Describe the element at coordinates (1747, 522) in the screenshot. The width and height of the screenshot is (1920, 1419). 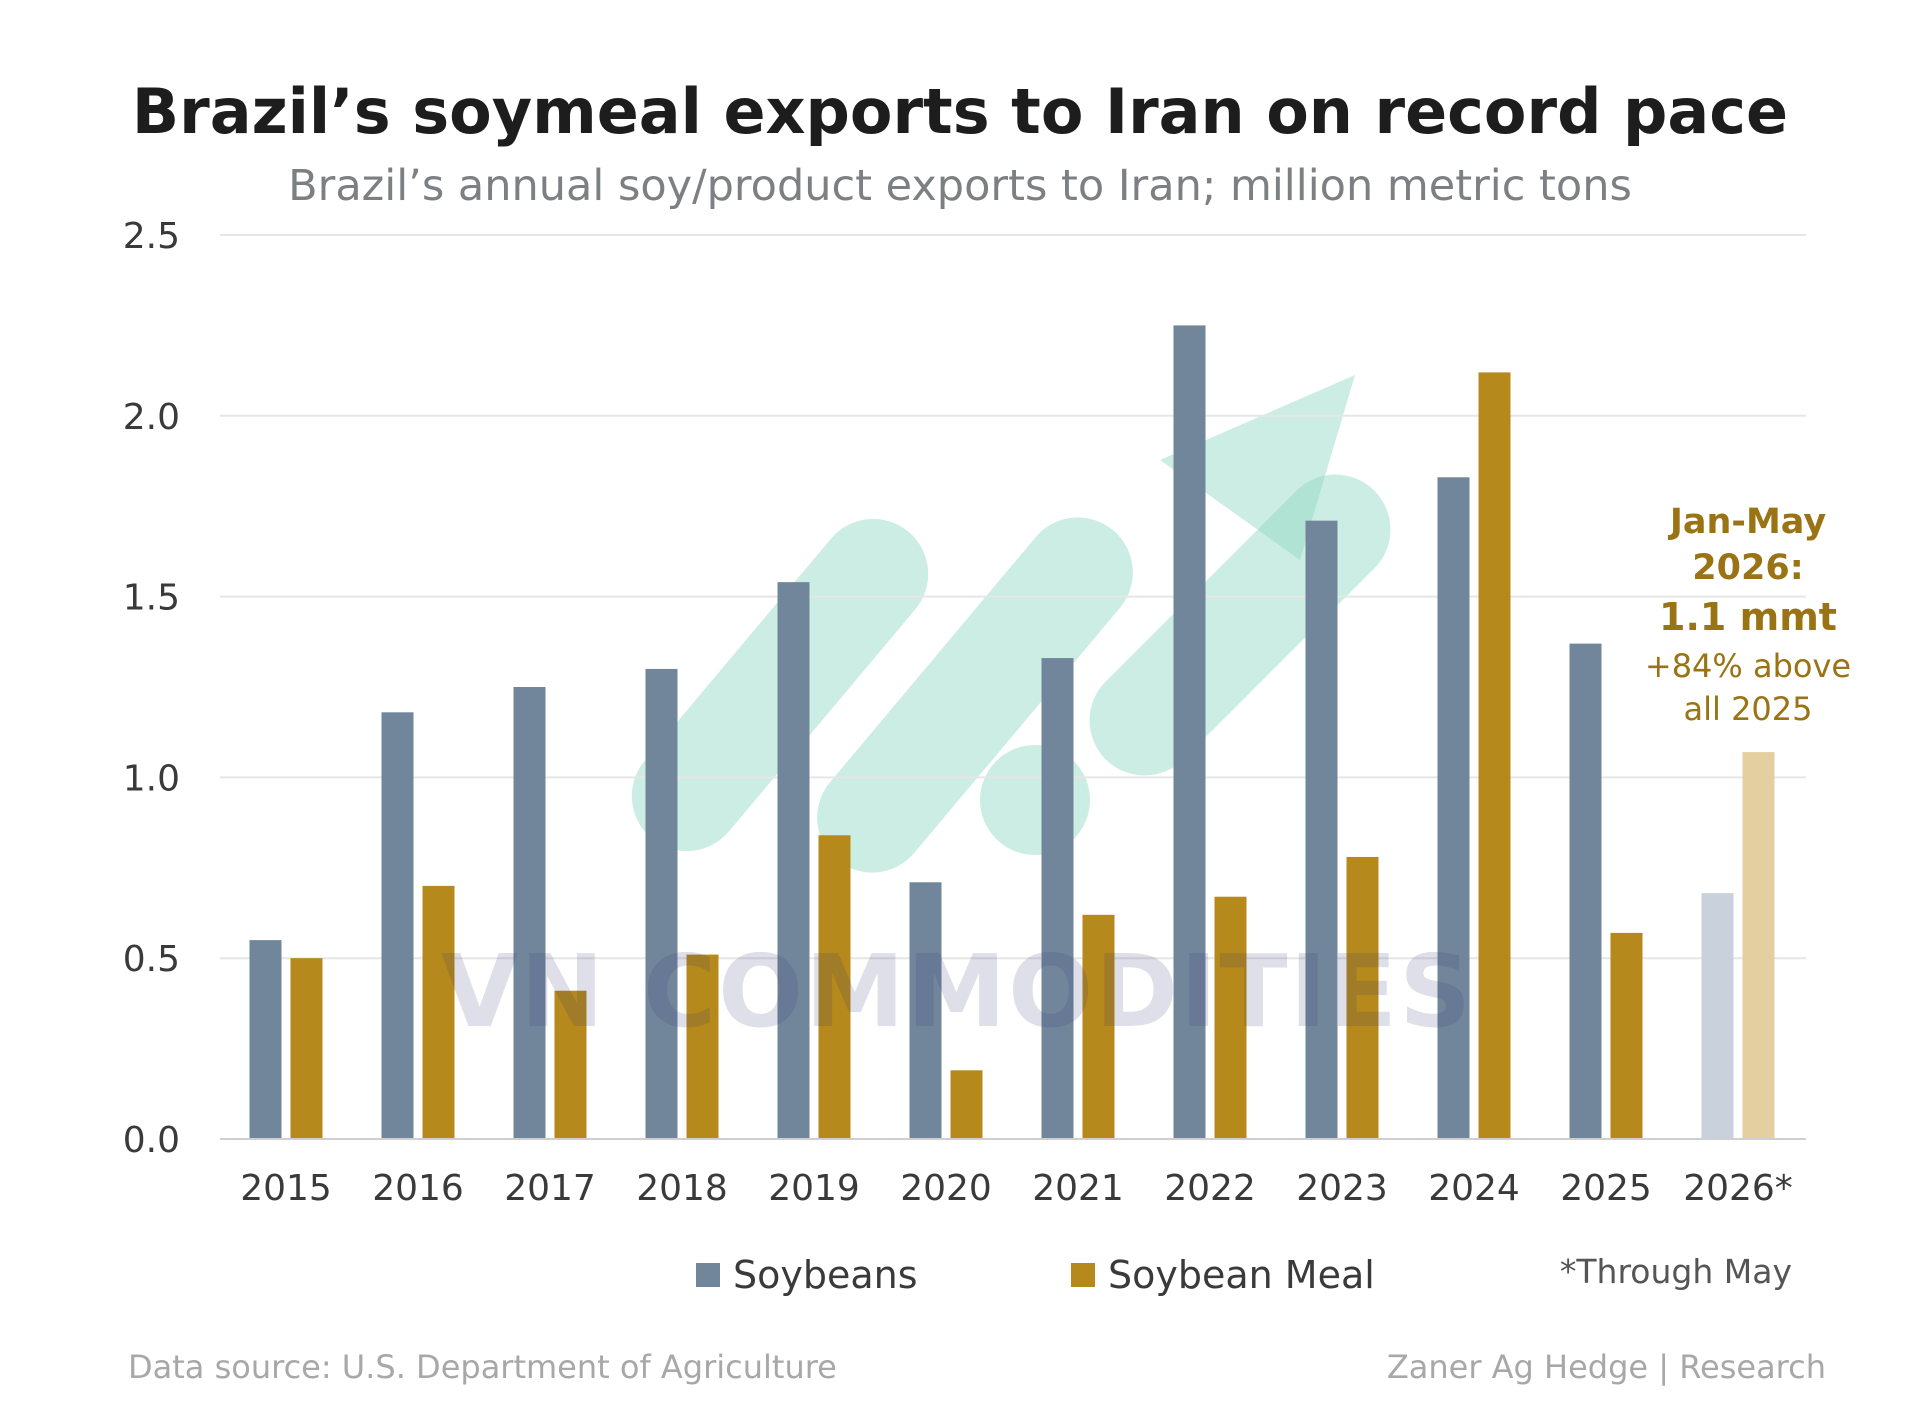
I see `annotation-line: Jan-May` at that location.